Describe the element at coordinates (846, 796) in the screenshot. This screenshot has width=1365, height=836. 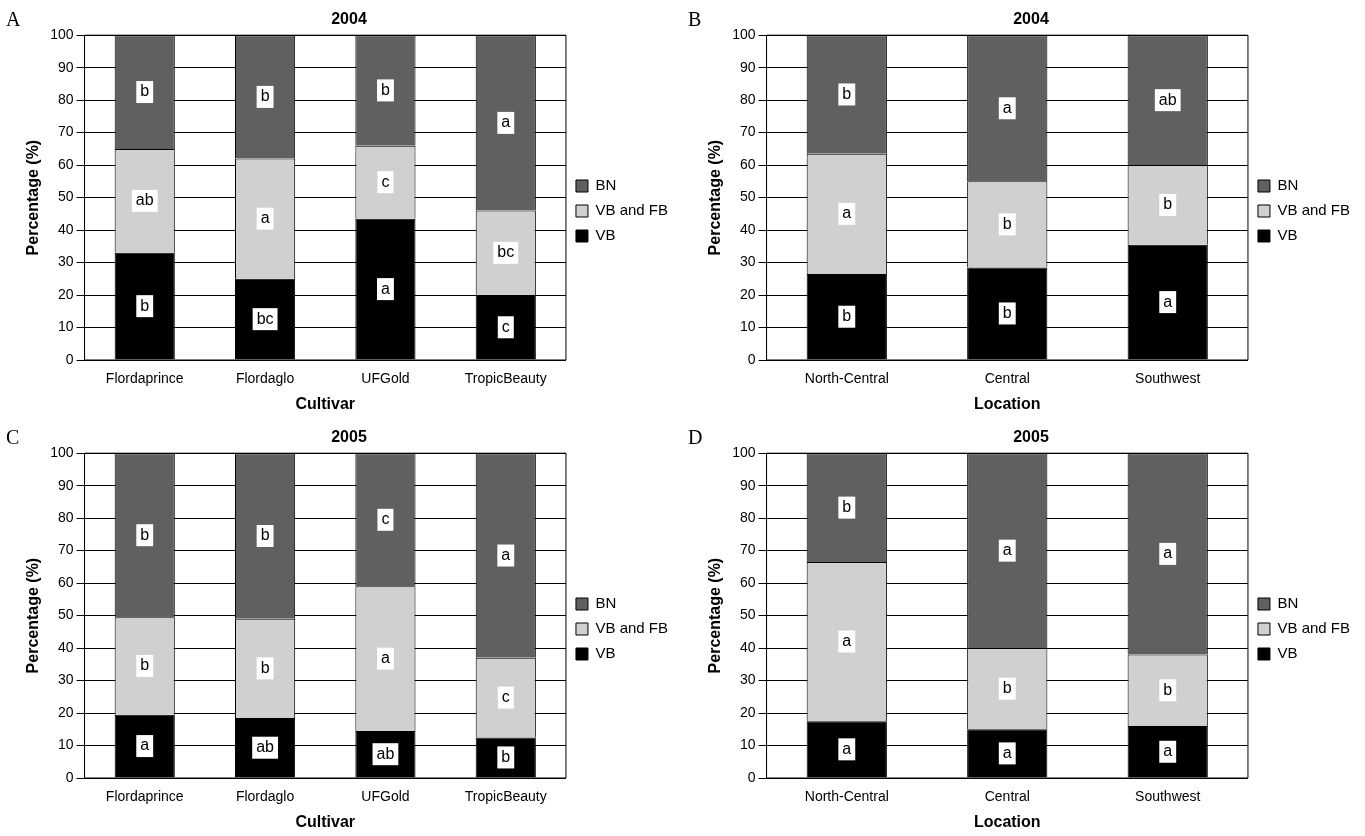
I see `x-tick-label: North-Central` at that location.